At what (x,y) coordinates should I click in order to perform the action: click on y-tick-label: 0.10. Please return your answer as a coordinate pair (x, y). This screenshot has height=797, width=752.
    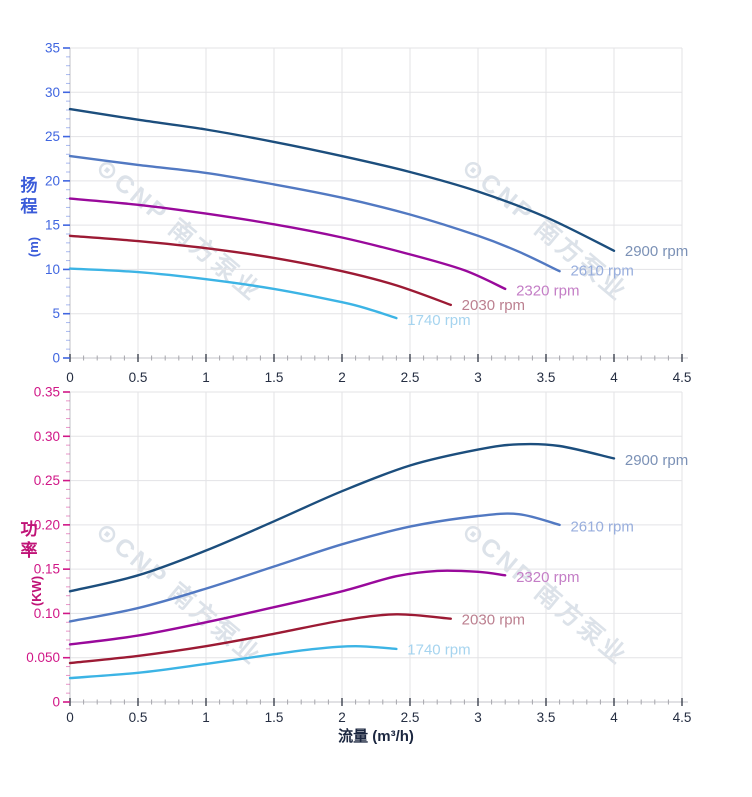
    Looking at the image, I should click on (47, 613).